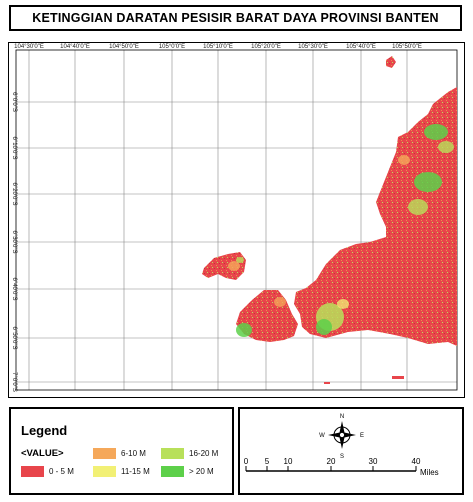 The width and height of the screenshot is (473, 502). I want to click on compass-rose-icon, so click(342, 435).